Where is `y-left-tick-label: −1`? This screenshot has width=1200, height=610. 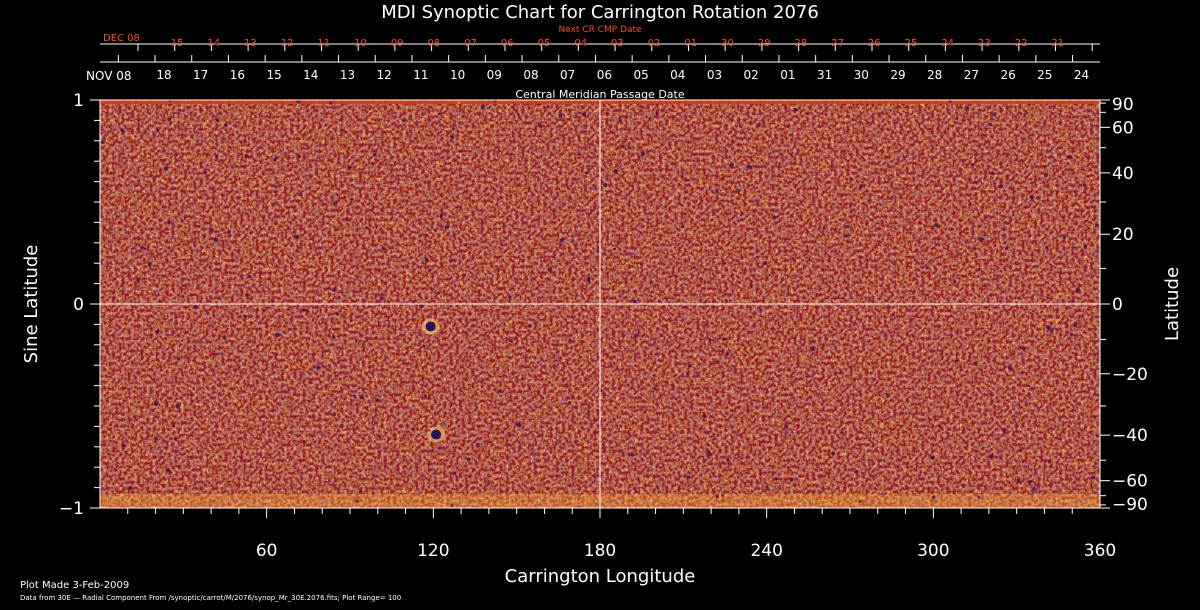
y-left-tick-label: −1 is located at coordinates (71, 509).